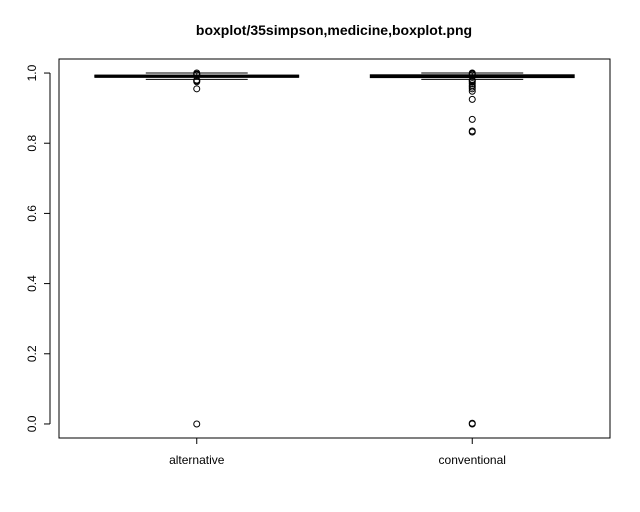 This screenshot has width=640, height=512. What do you see at coordinates (472, 460) in the screenshot?
I see `x-tick-label: conventional` at bounding box center [472, 460].